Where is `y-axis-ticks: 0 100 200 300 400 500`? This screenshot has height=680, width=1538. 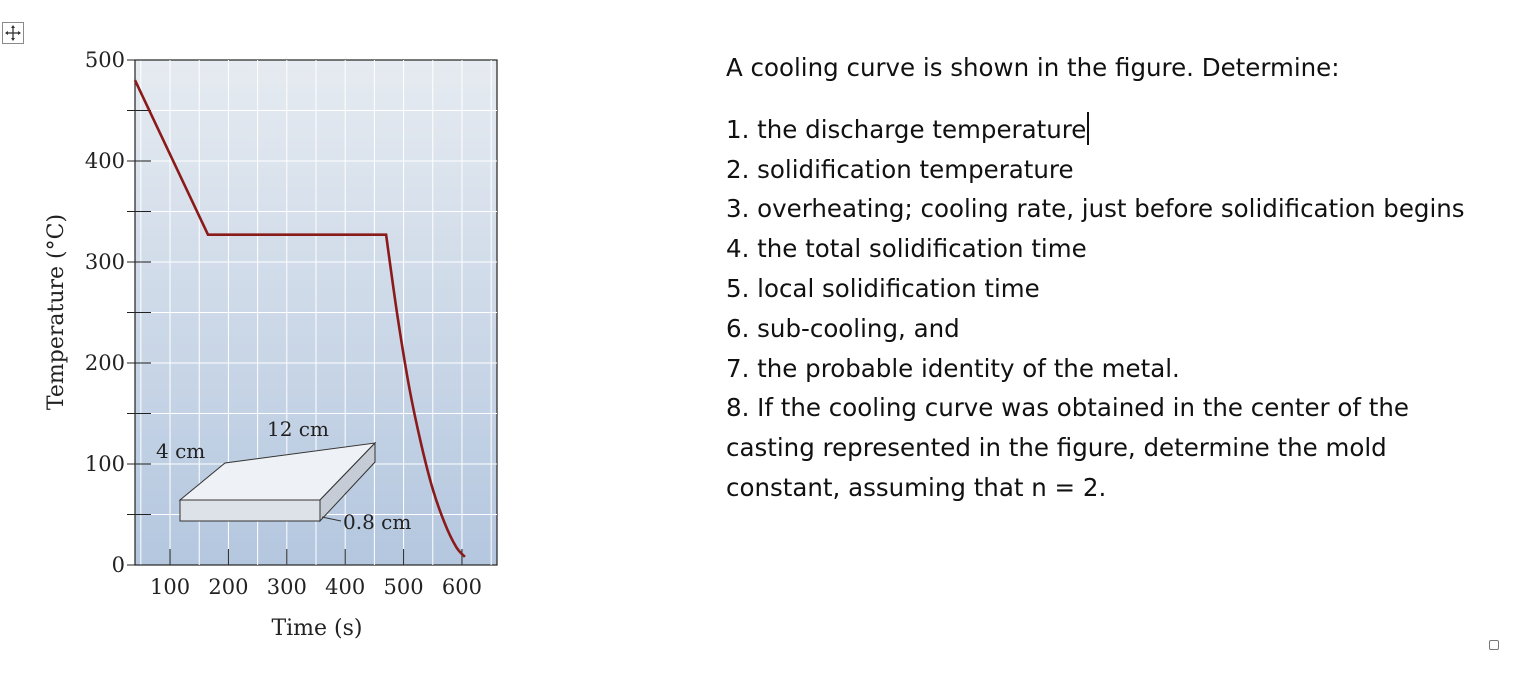 y-axis-ticks: 0 100 200 300 400 500 is located at coordinates (118, 312).